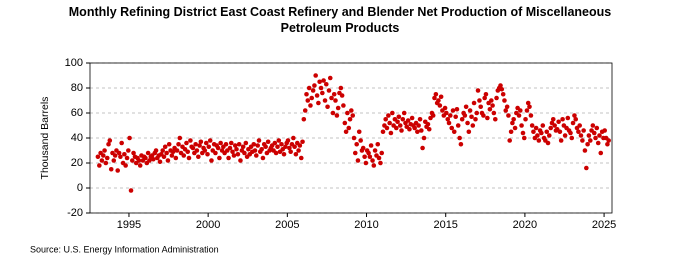 The height and width of the screenshot is (275, 675). What do you see at coordinates (80, 188) in the screenshot?
I see `y-tick-label: 0` at bounding box center [80, 188].